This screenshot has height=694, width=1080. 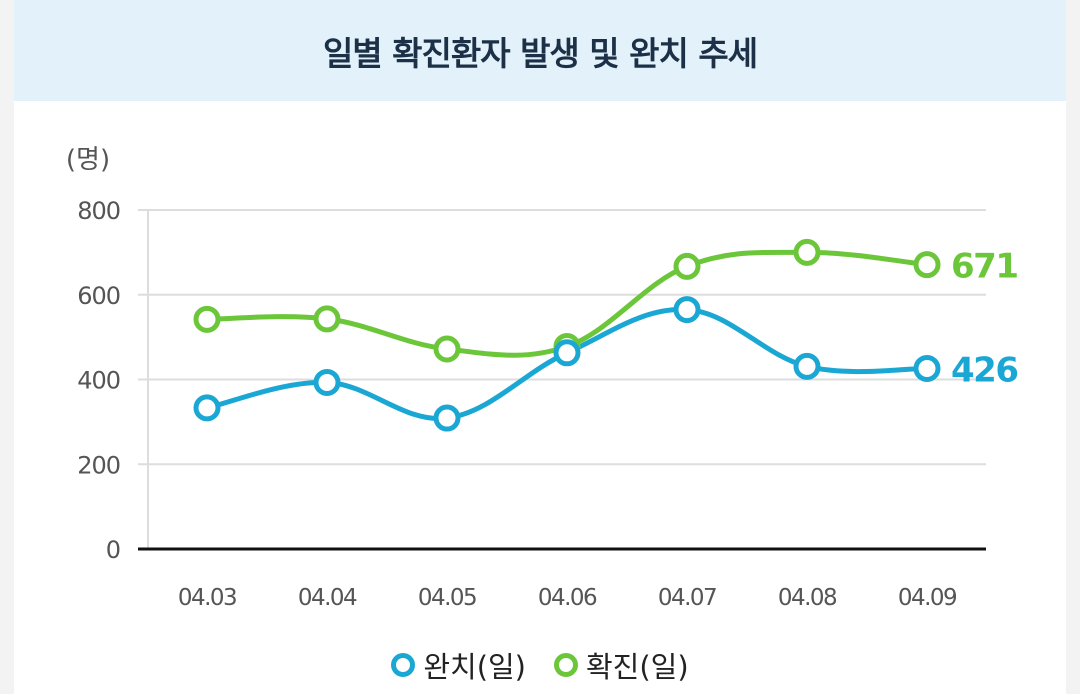 What do you see at coordinates (637, 667) in the screenshot?
I see `legend-label-confirmed: 확진(일)` at bounding box center [637, 667].